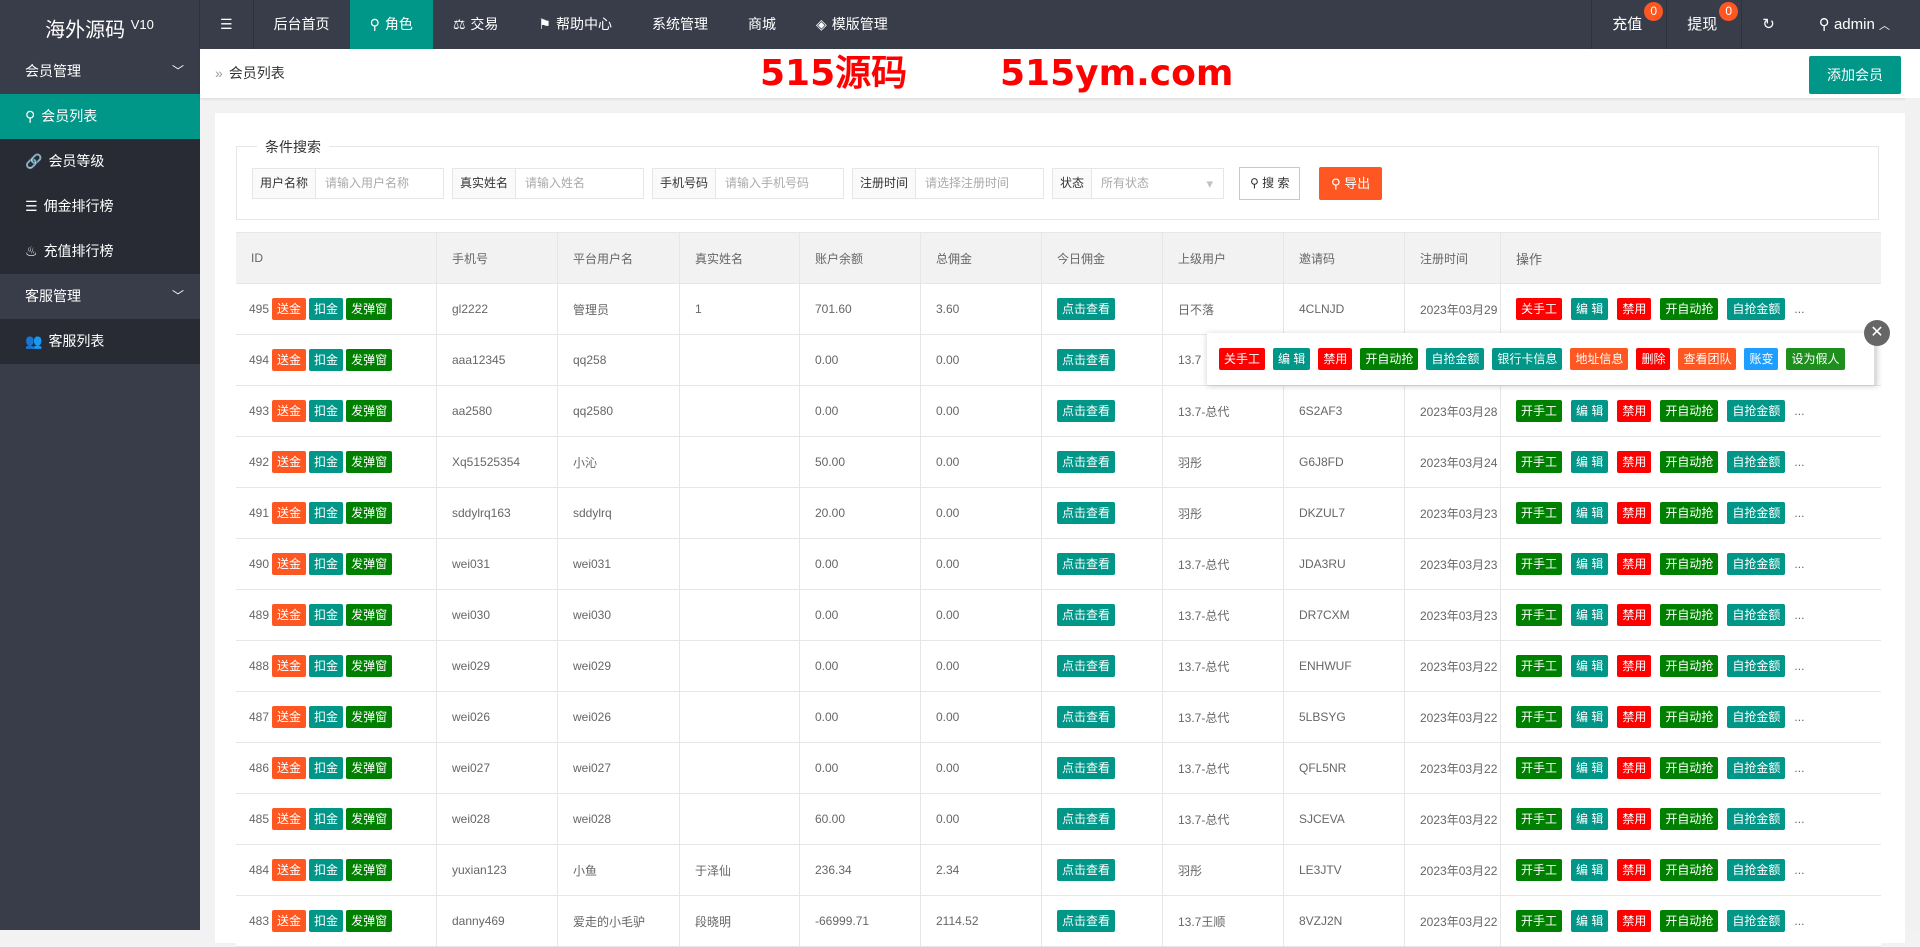 Image resolution: width=1920 pixels, height=947 pixels. What do you see at coordinates (1770, 24) in the screenshot?
I see `refresh-icon: ↻` at bounding box center [1770, 24].